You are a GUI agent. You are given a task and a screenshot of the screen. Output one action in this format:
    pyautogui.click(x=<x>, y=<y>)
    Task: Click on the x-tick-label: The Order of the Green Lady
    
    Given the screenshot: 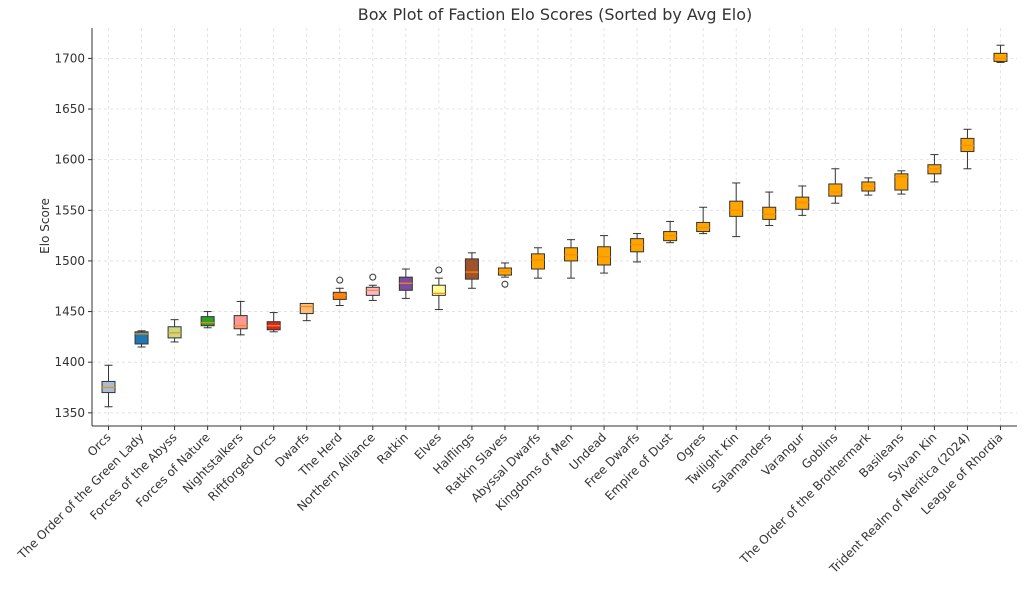 What is the action you would take?
    pyautogui.click(x=81, y=496)
    